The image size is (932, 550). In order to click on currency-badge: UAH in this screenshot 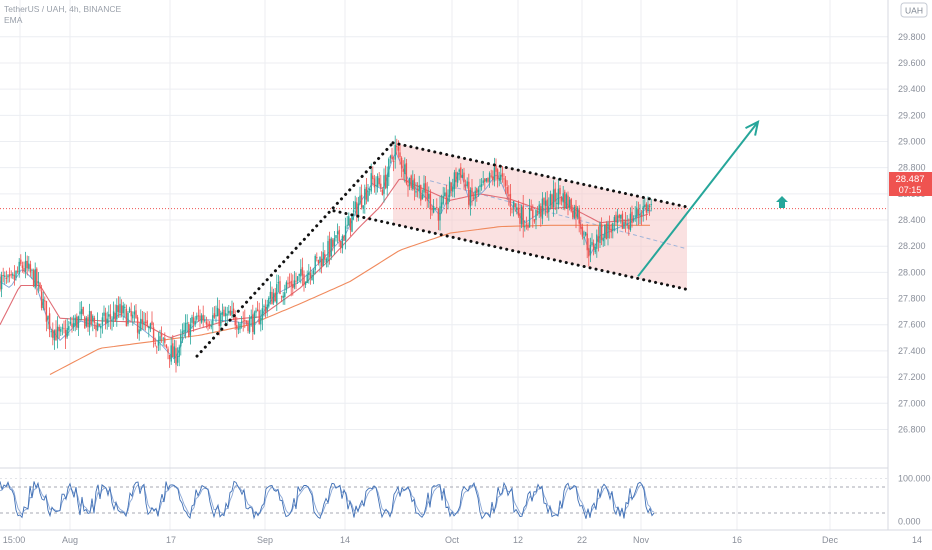, I will do `click(914, 10)`.